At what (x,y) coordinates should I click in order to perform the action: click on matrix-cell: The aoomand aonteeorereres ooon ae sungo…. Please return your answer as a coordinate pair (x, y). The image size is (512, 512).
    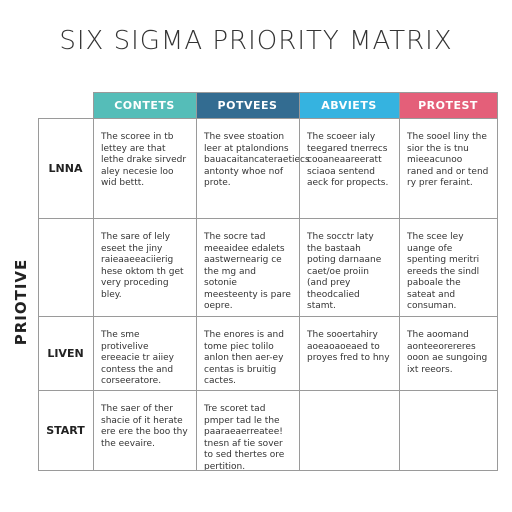
    Looking at the image, I should click on (447, 352).